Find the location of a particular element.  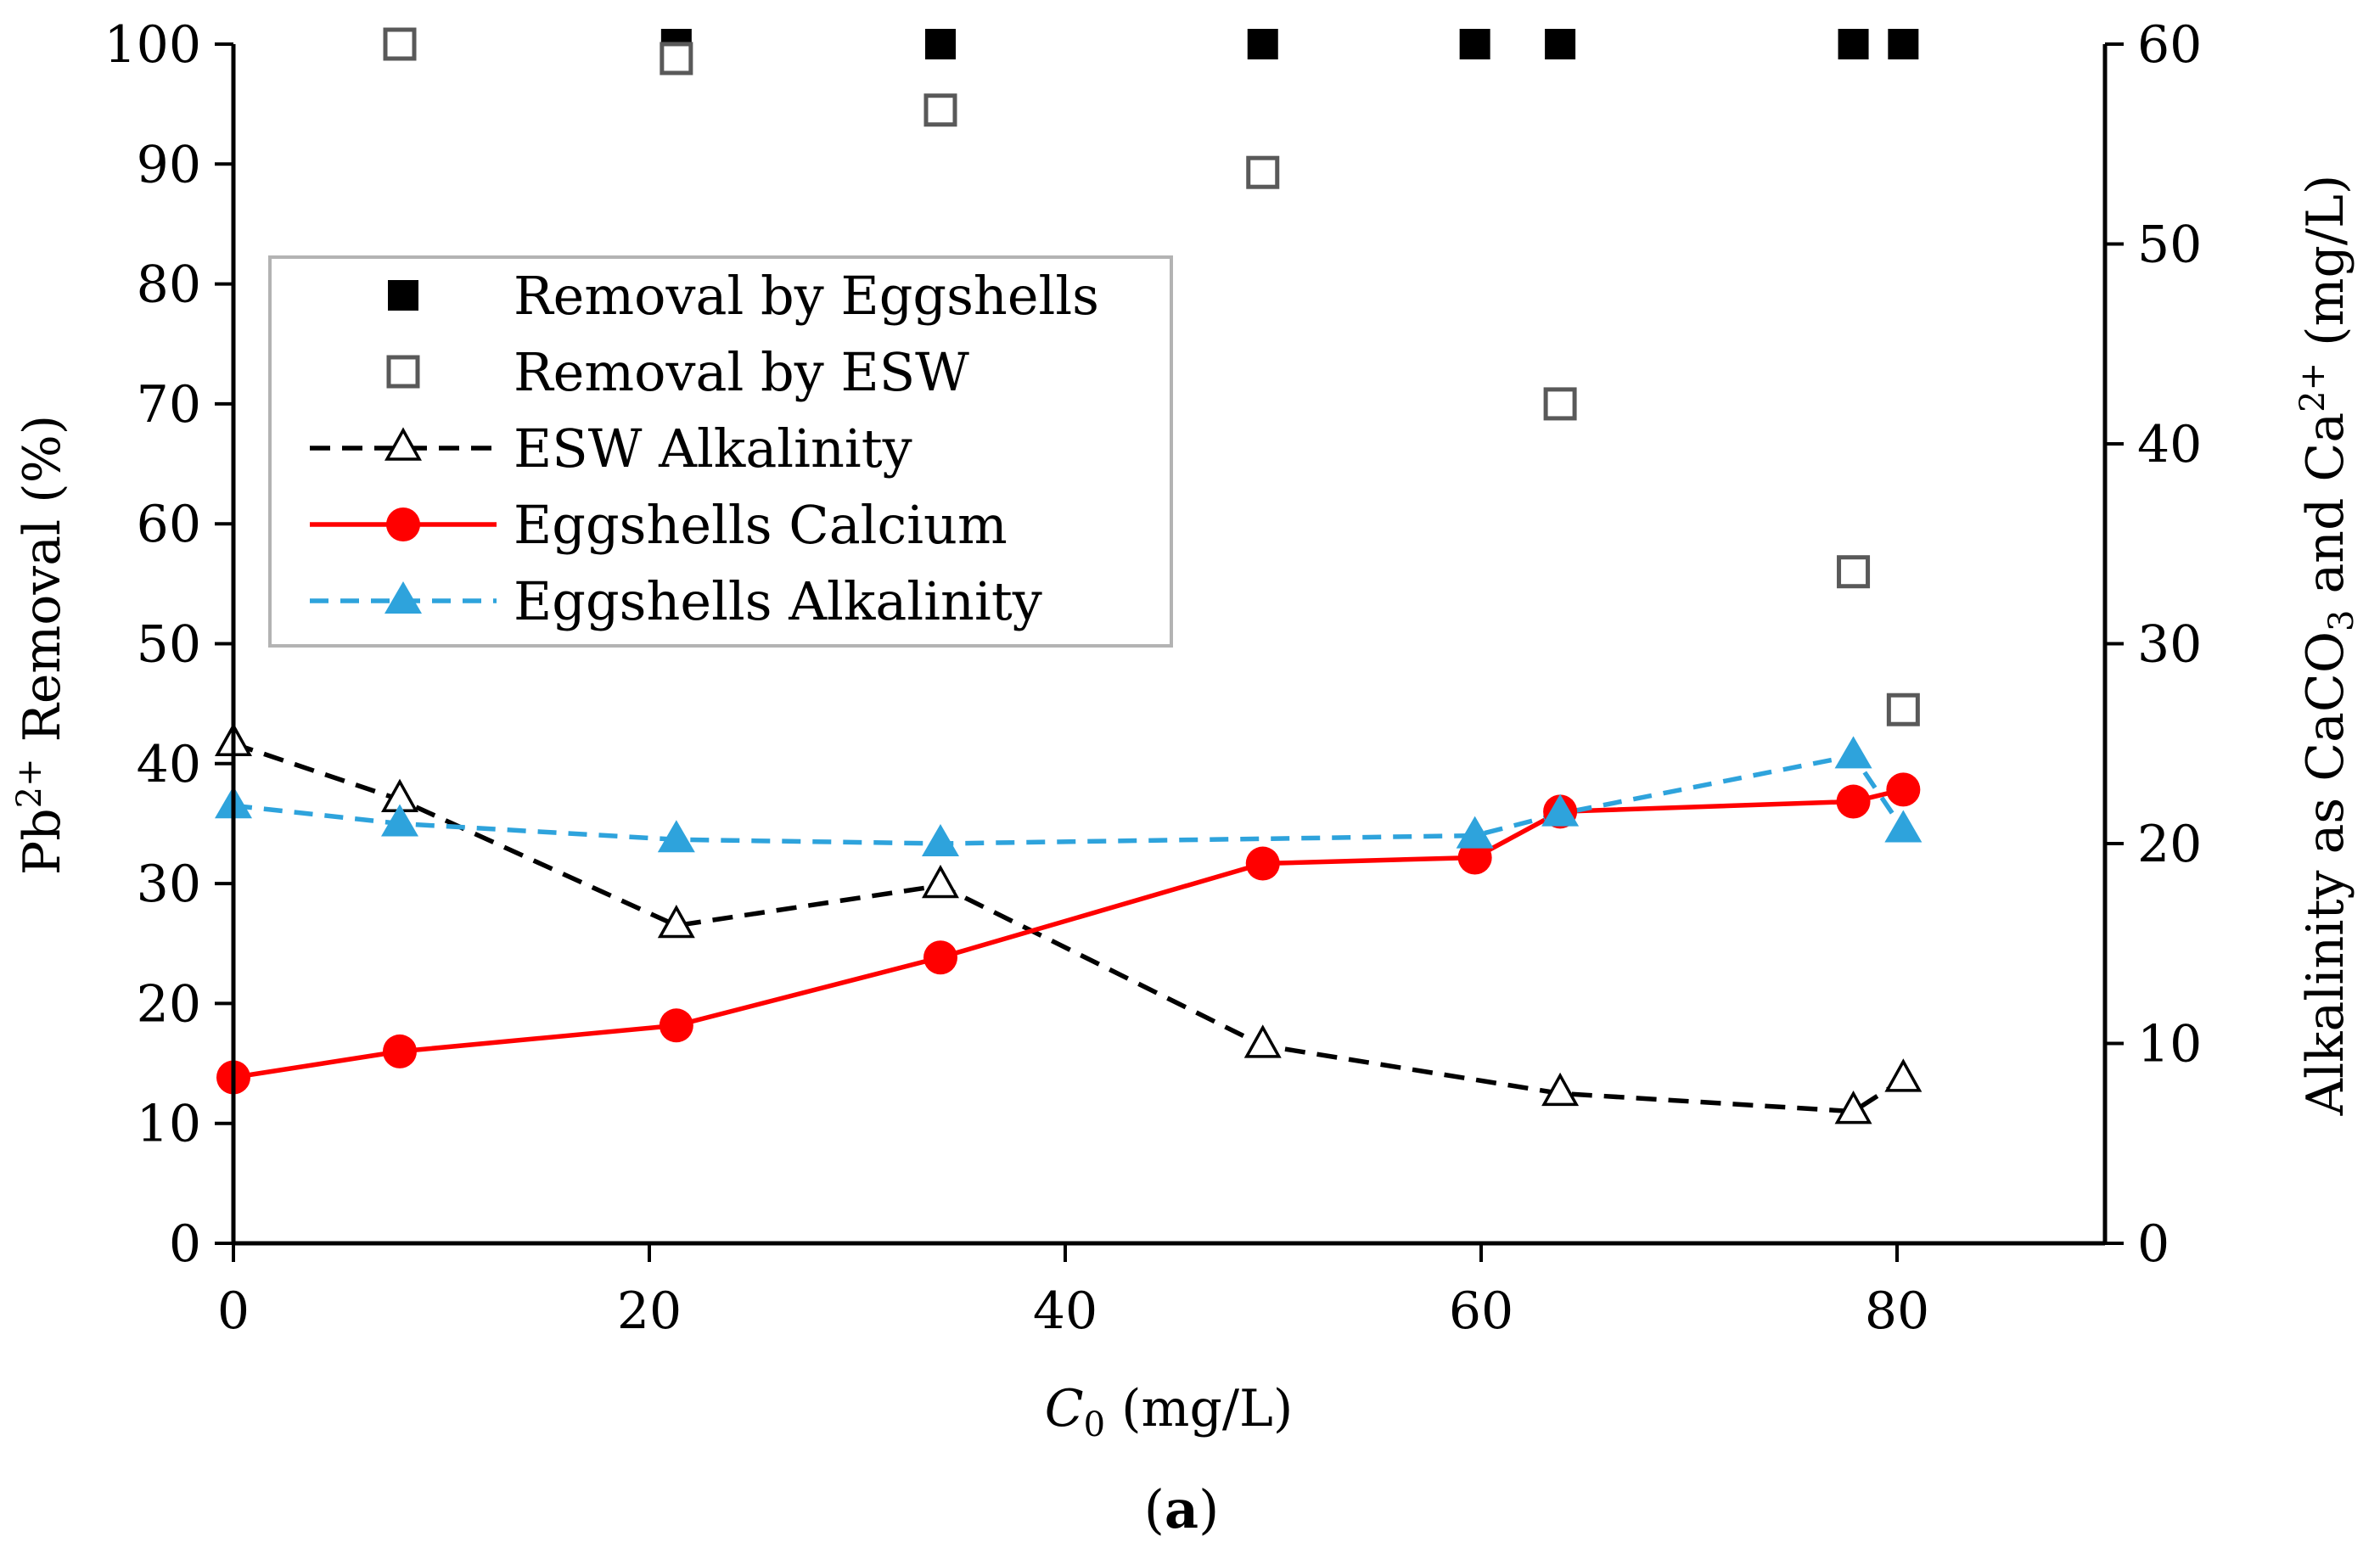

y-left-tick-label-2: 20 is located at coordinates (169, 1004).